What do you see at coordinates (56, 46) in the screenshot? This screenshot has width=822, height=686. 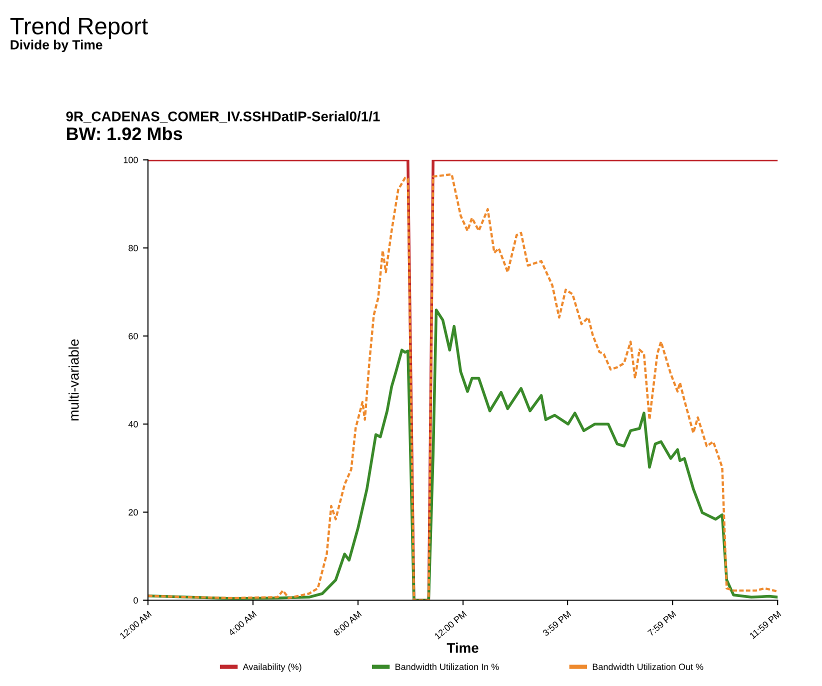 I see `chart-subtitle: Divide by Time` at bounding box center [56, 46].